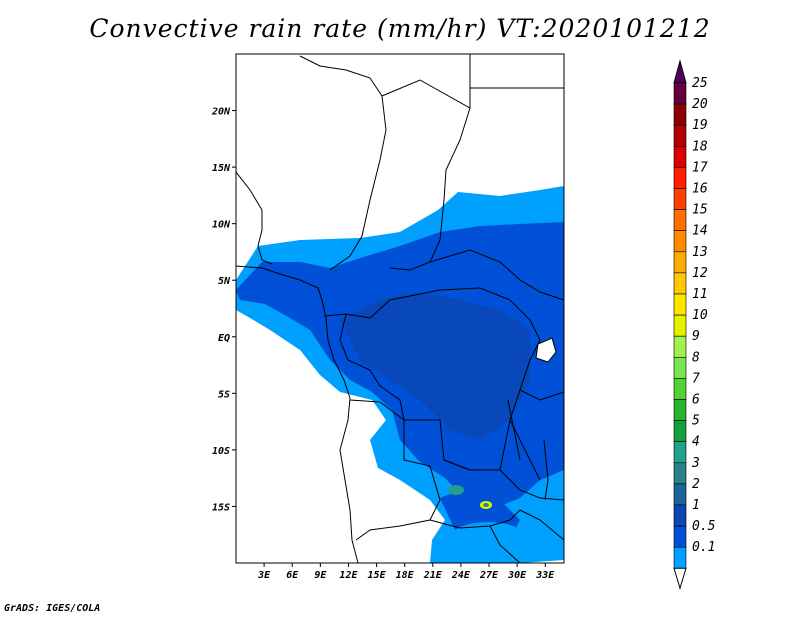  I want to click on lat-tick-label: 5N, so click(224, 281).